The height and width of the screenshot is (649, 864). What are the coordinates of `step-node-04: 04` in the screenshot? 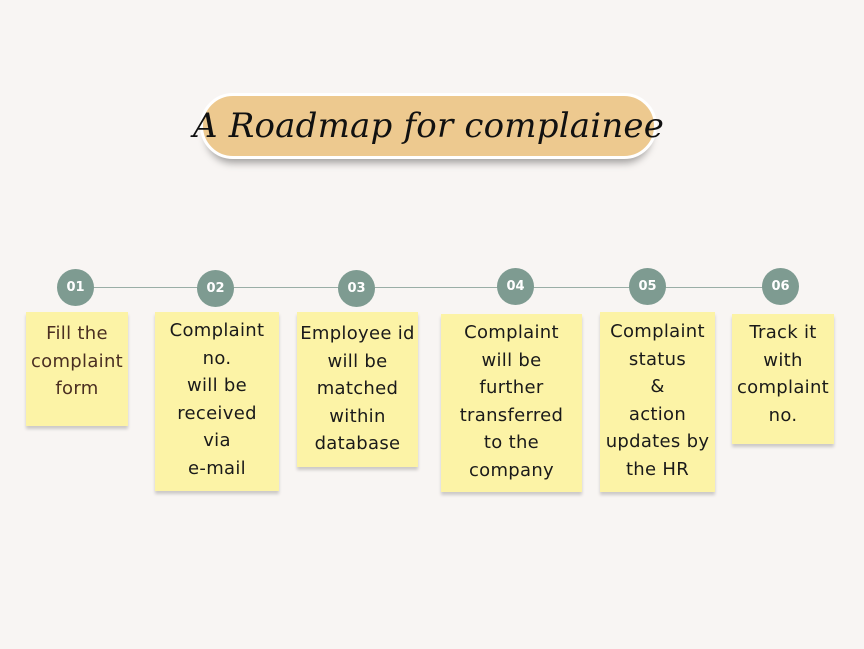 It's located at (515, 286).